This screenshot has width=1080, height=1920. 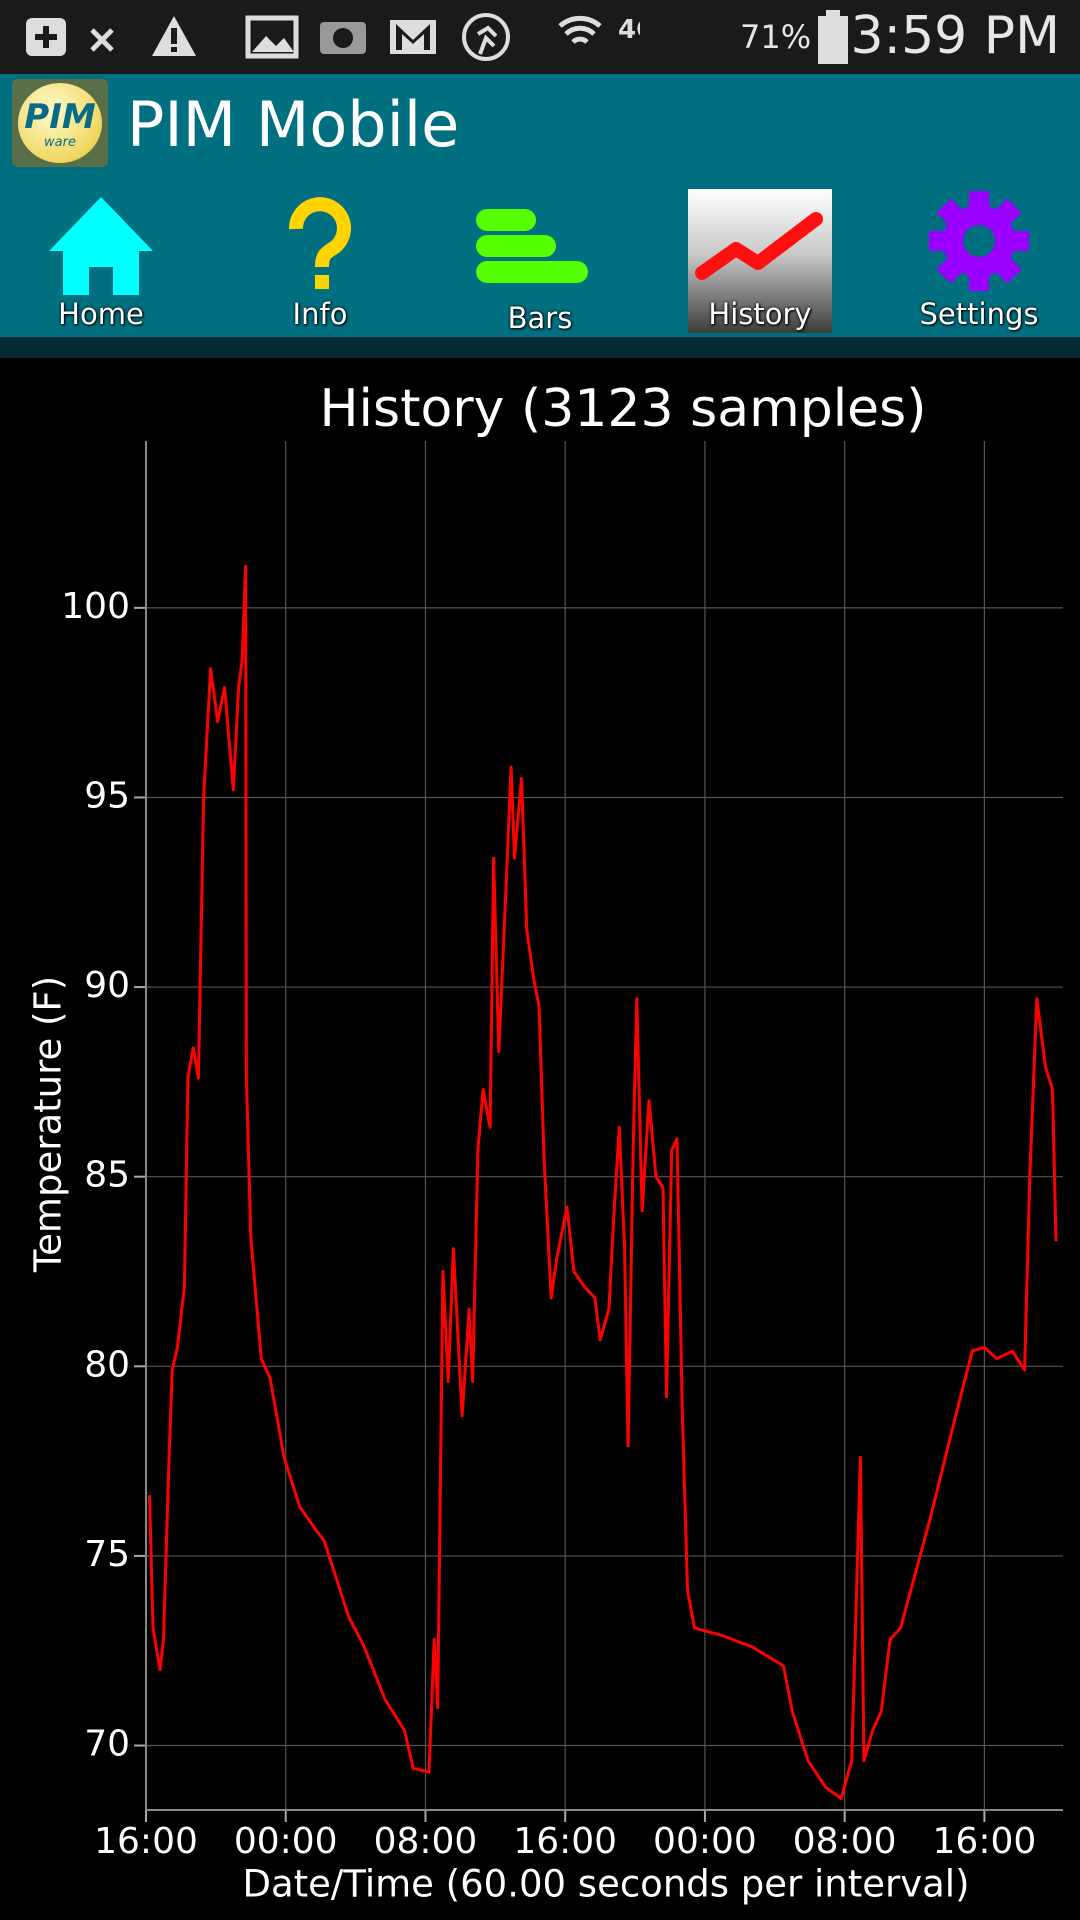 I want to click on y-tick-label: 80, so click(x=107, y=1364).